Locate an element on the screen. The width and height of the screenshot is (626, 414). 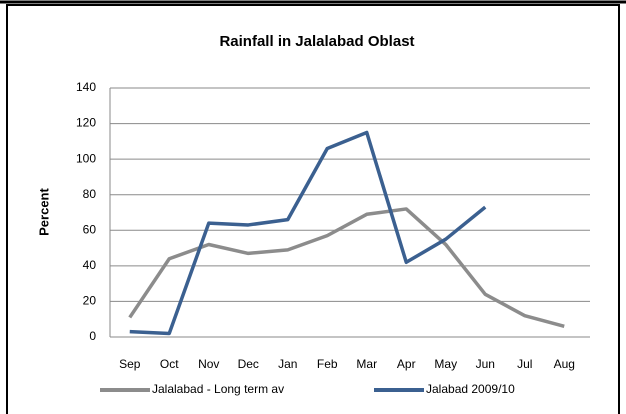
y-tick-label: 140 is located at coordinates (86, 87).